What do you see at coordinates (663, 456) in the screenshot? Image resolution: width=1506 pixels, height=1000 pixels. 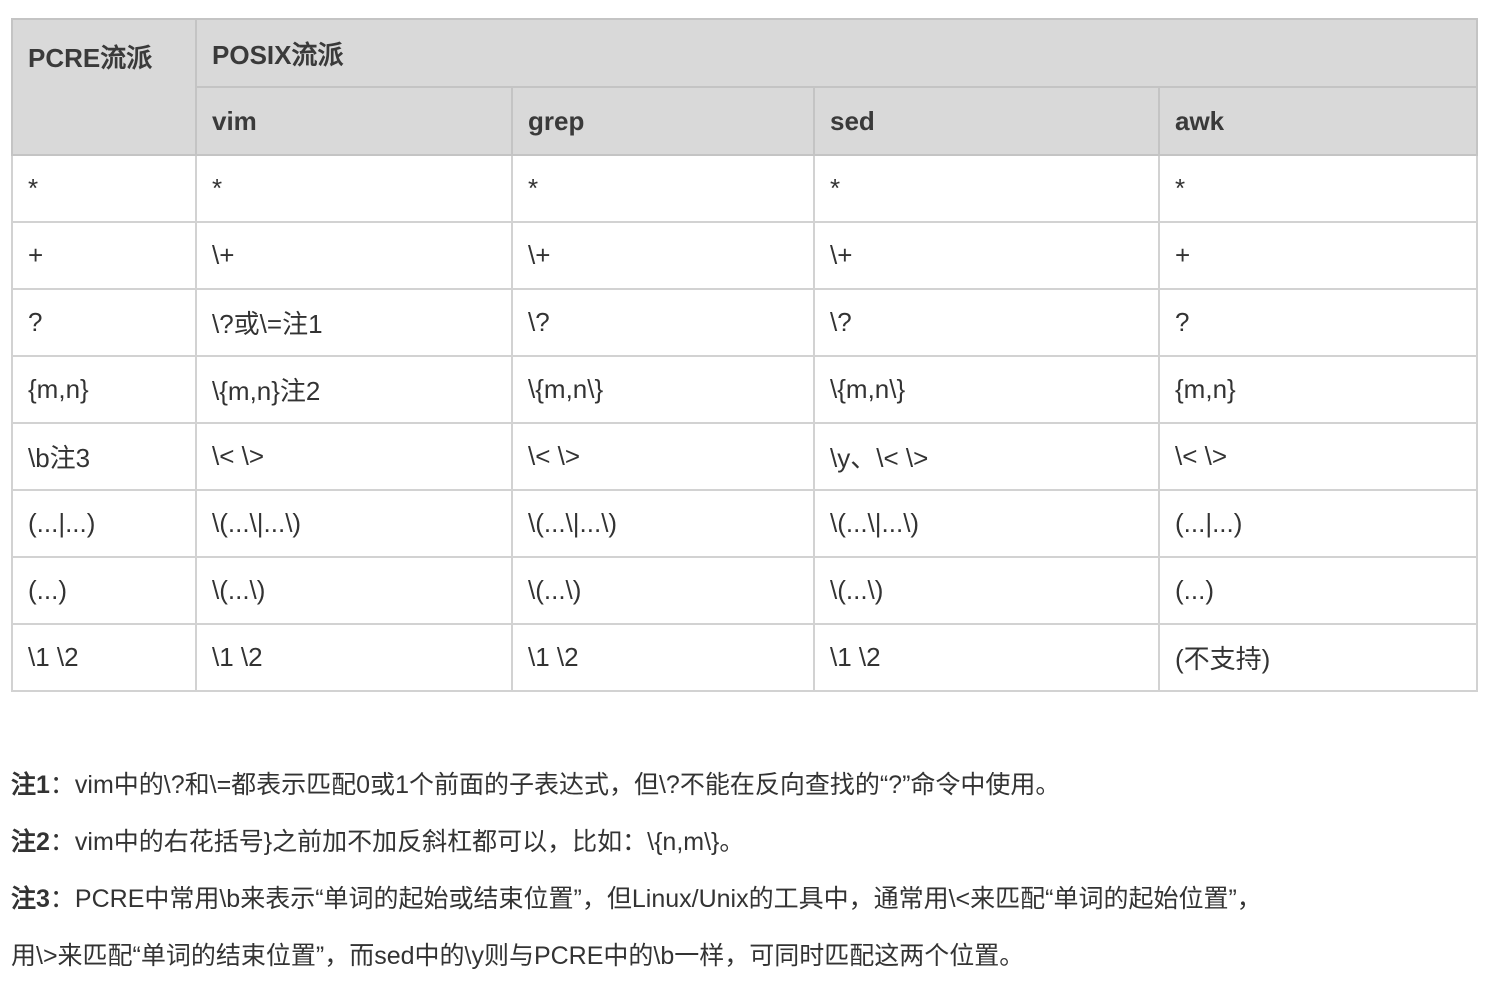 I see `cell-grep: \< \>` at bounding box center [663, 456].